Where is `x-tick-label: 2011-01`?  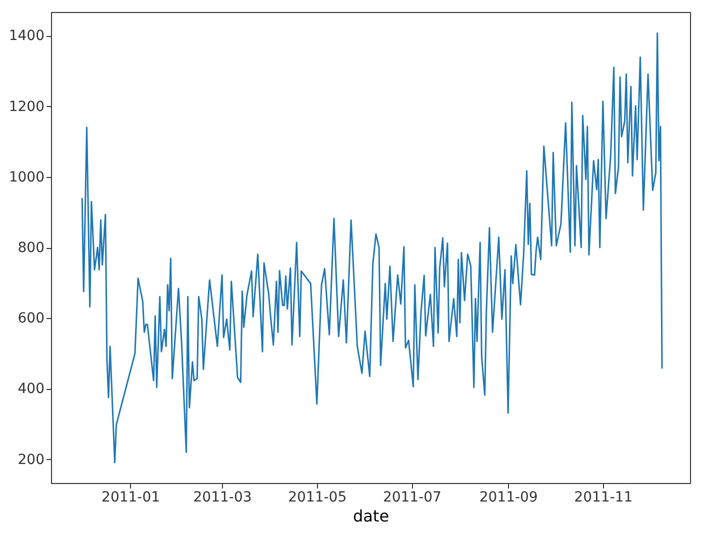
x-tick-label: 2011-01 is located at coordinates (131, 498).